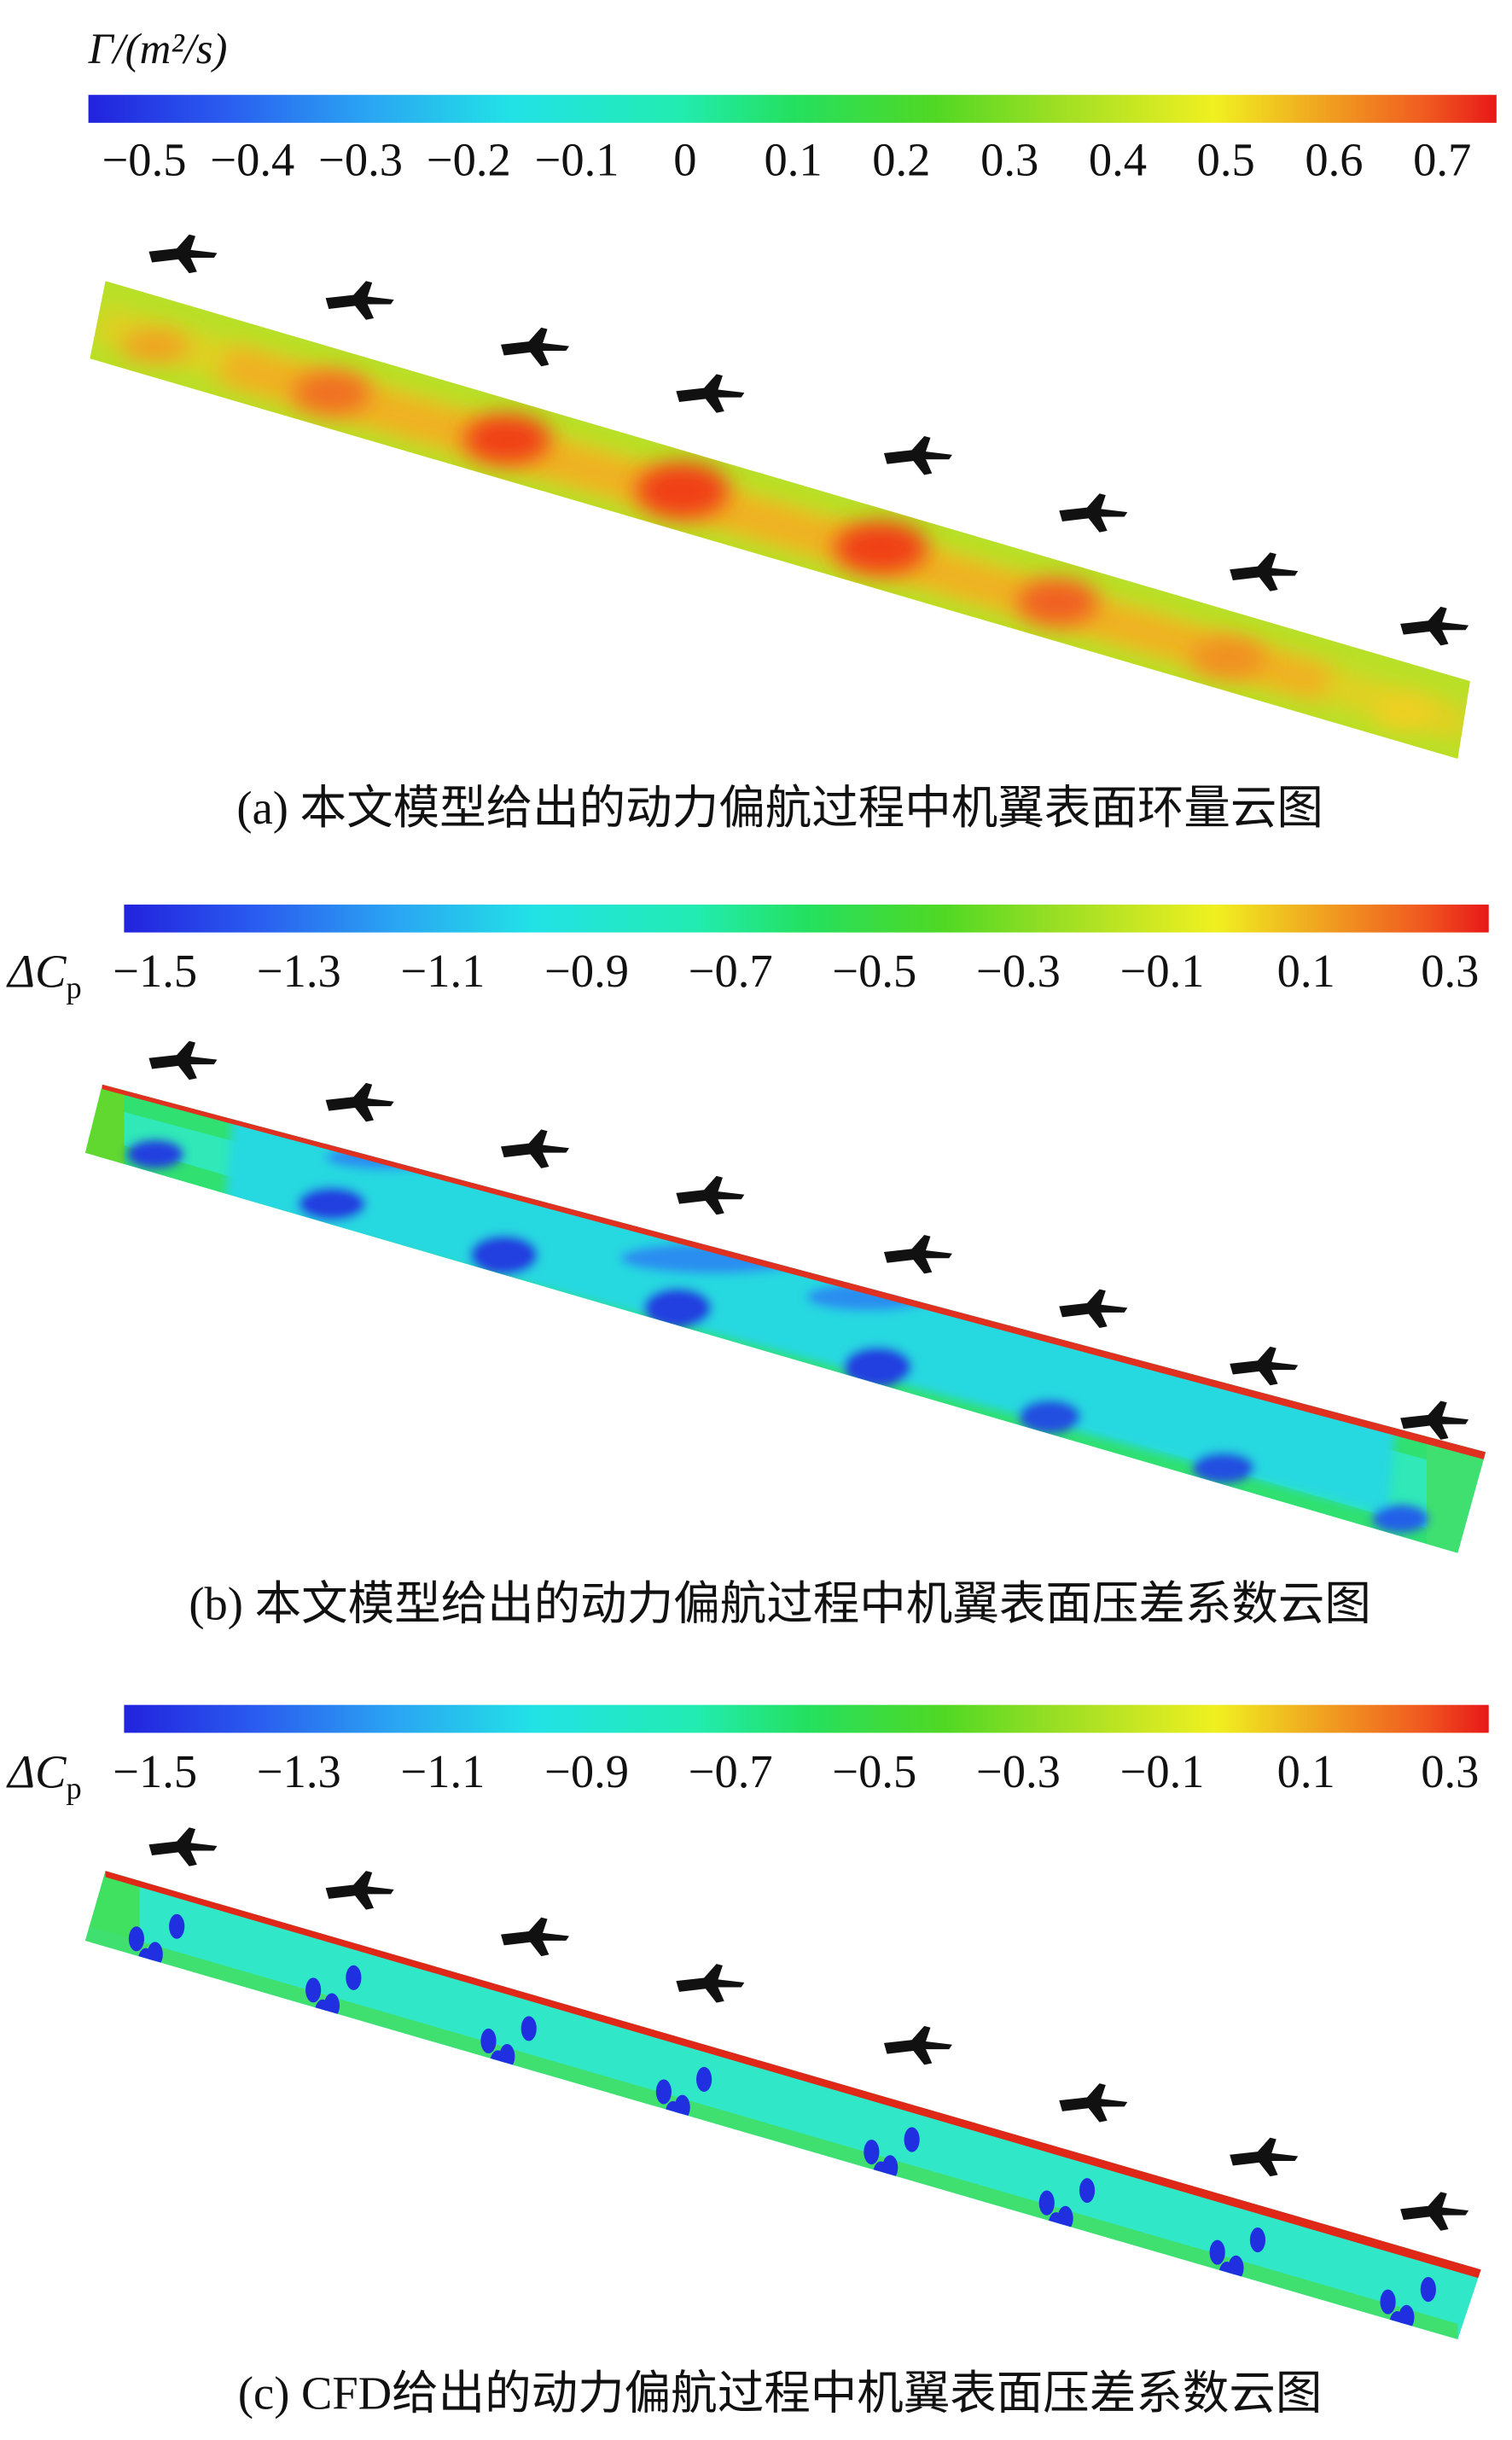  Describe the element at coordinates (155, 1771) in the screenshot. I see `tick-label: −1.5` at that location.